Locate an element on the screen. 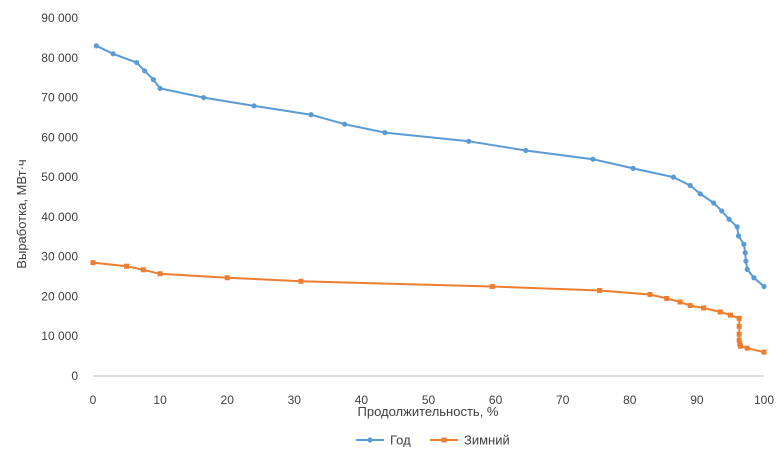 The width and height of the screenshot is (784, 461). legend: Год Зимний is located at coordinates (433, 440).